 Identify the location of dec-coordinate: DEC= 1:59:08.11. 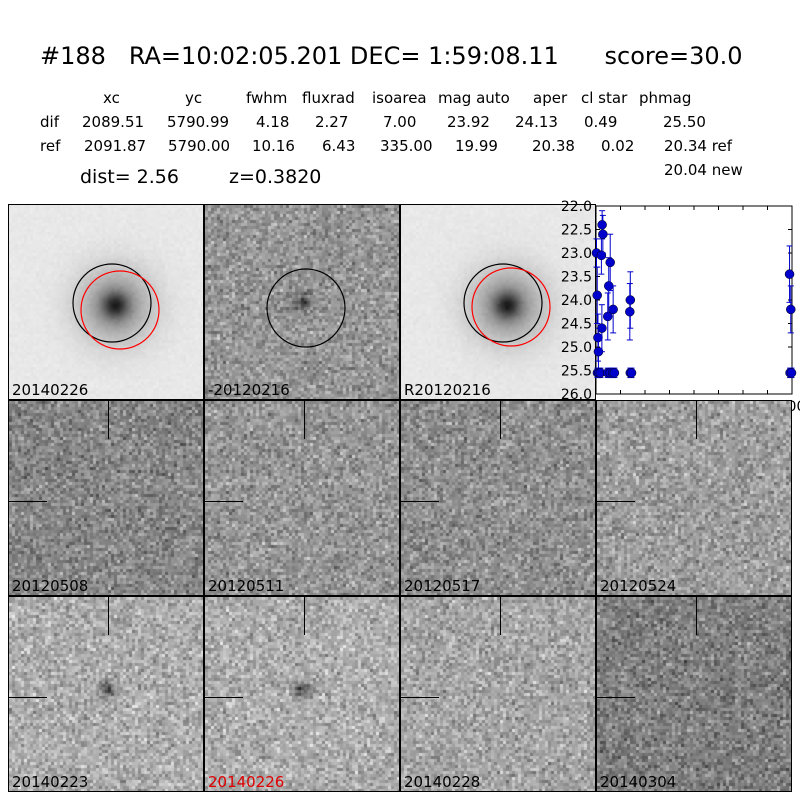
(454, 56).